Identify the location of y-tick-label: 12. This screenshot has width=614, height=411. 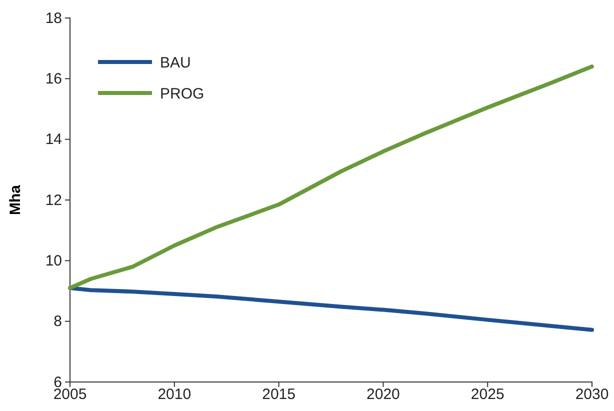
(53, 200).